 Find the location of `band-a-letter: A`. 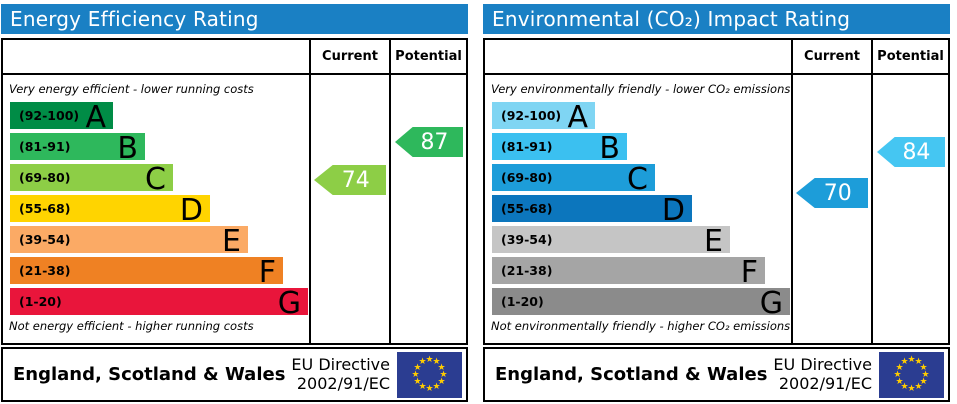

band-a-letter: A is located at coordinates (95, 117).